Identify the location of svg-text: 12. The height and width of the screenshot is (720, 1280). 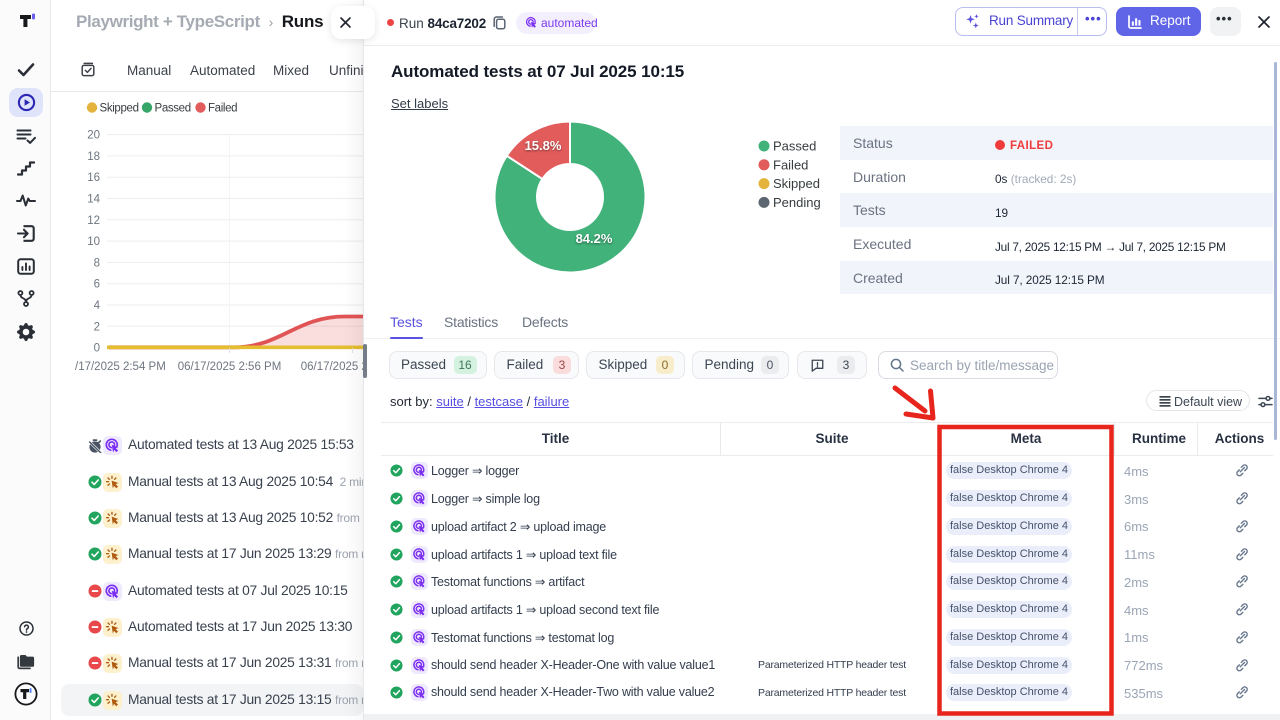
(93, 221).